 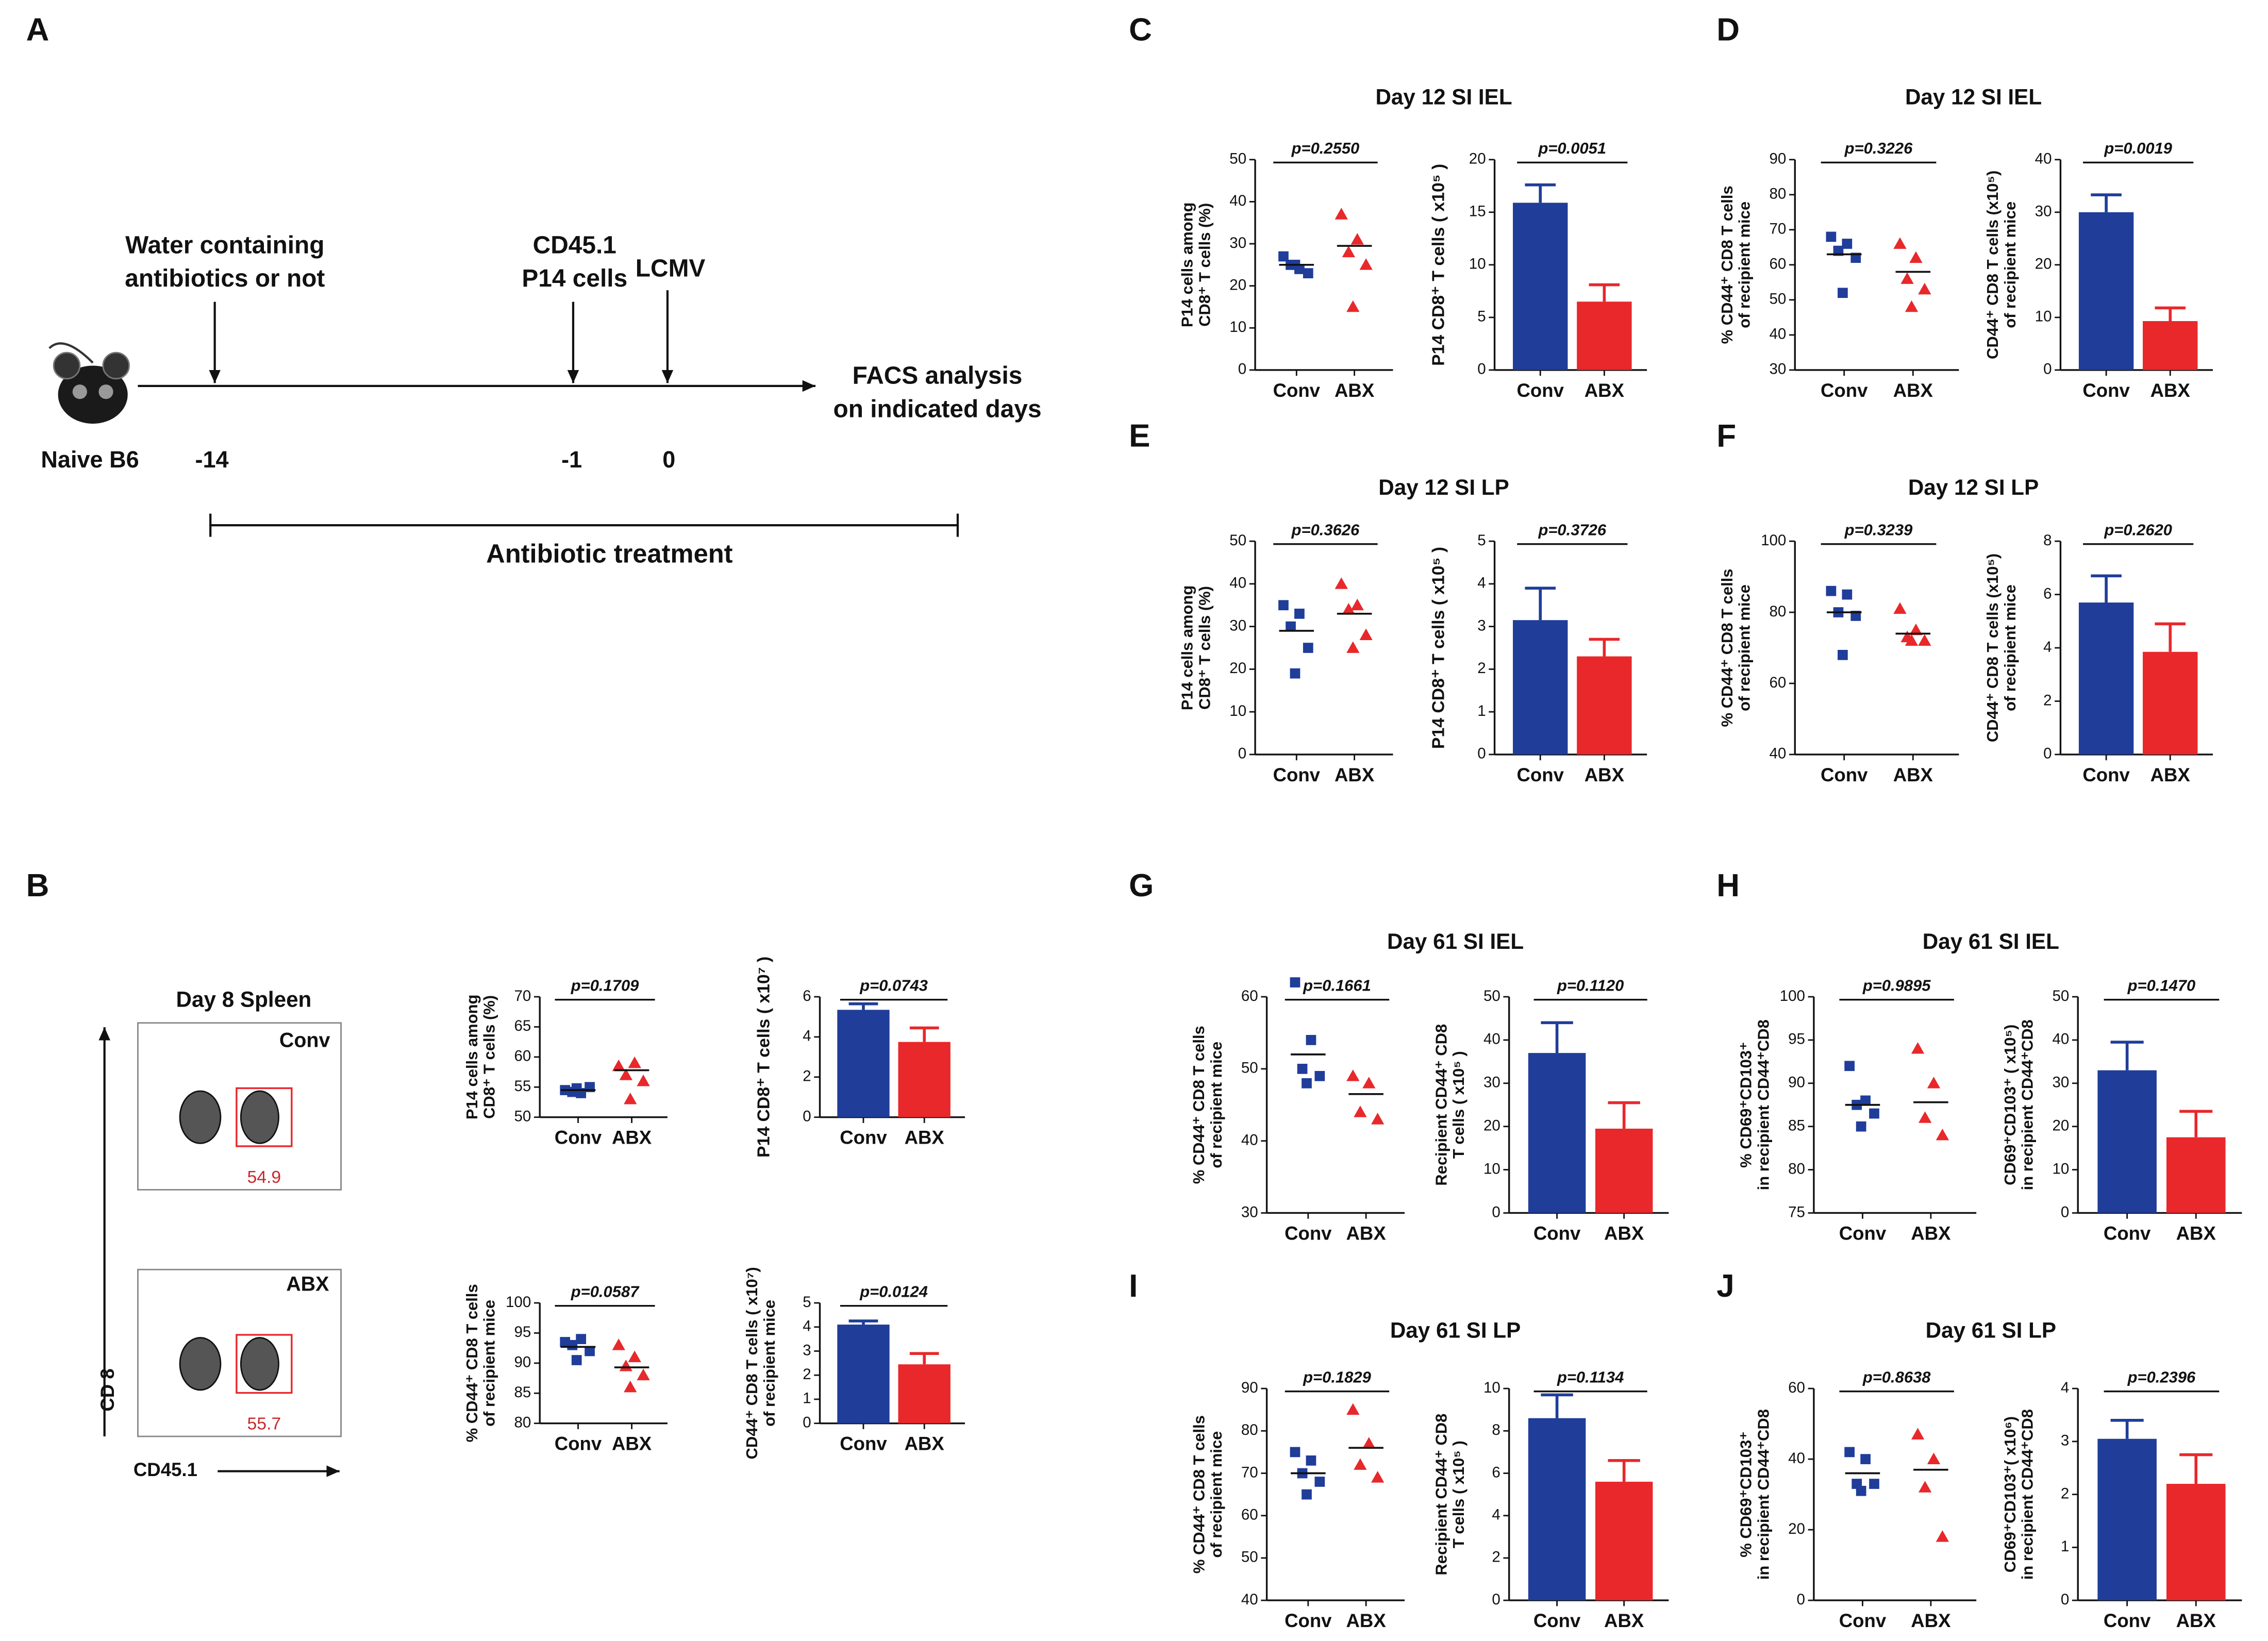 What do you see at coordinates (165, 1469) in the screenshot?
I see `flow-xlabel: CD45.1` at bounding box center [165, 1469].